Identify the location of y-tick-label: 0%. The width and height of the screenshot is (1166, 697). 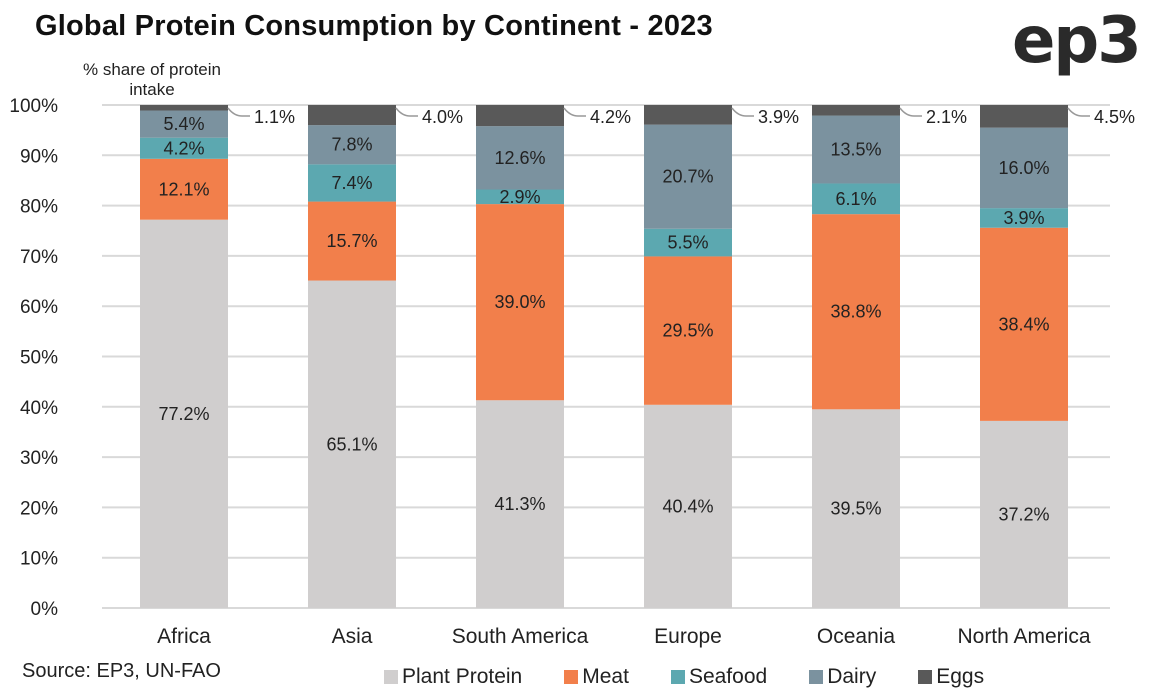
(45, 609).